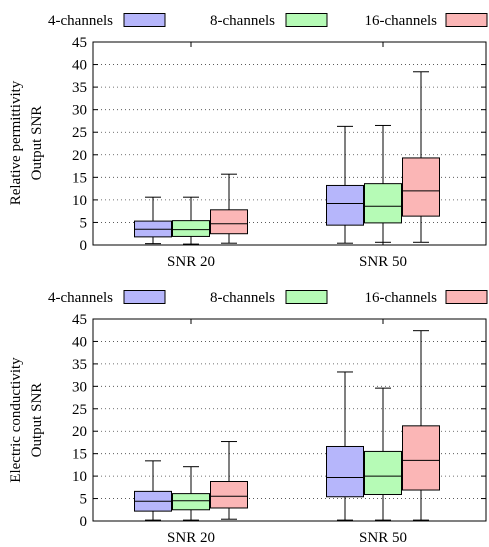 The width and height of the screenshot is (489, 547). Describe the element at coordinates (16, 142) in the screenshot. I see `y-axis-label-line-1: Relative permittivity` at that location.